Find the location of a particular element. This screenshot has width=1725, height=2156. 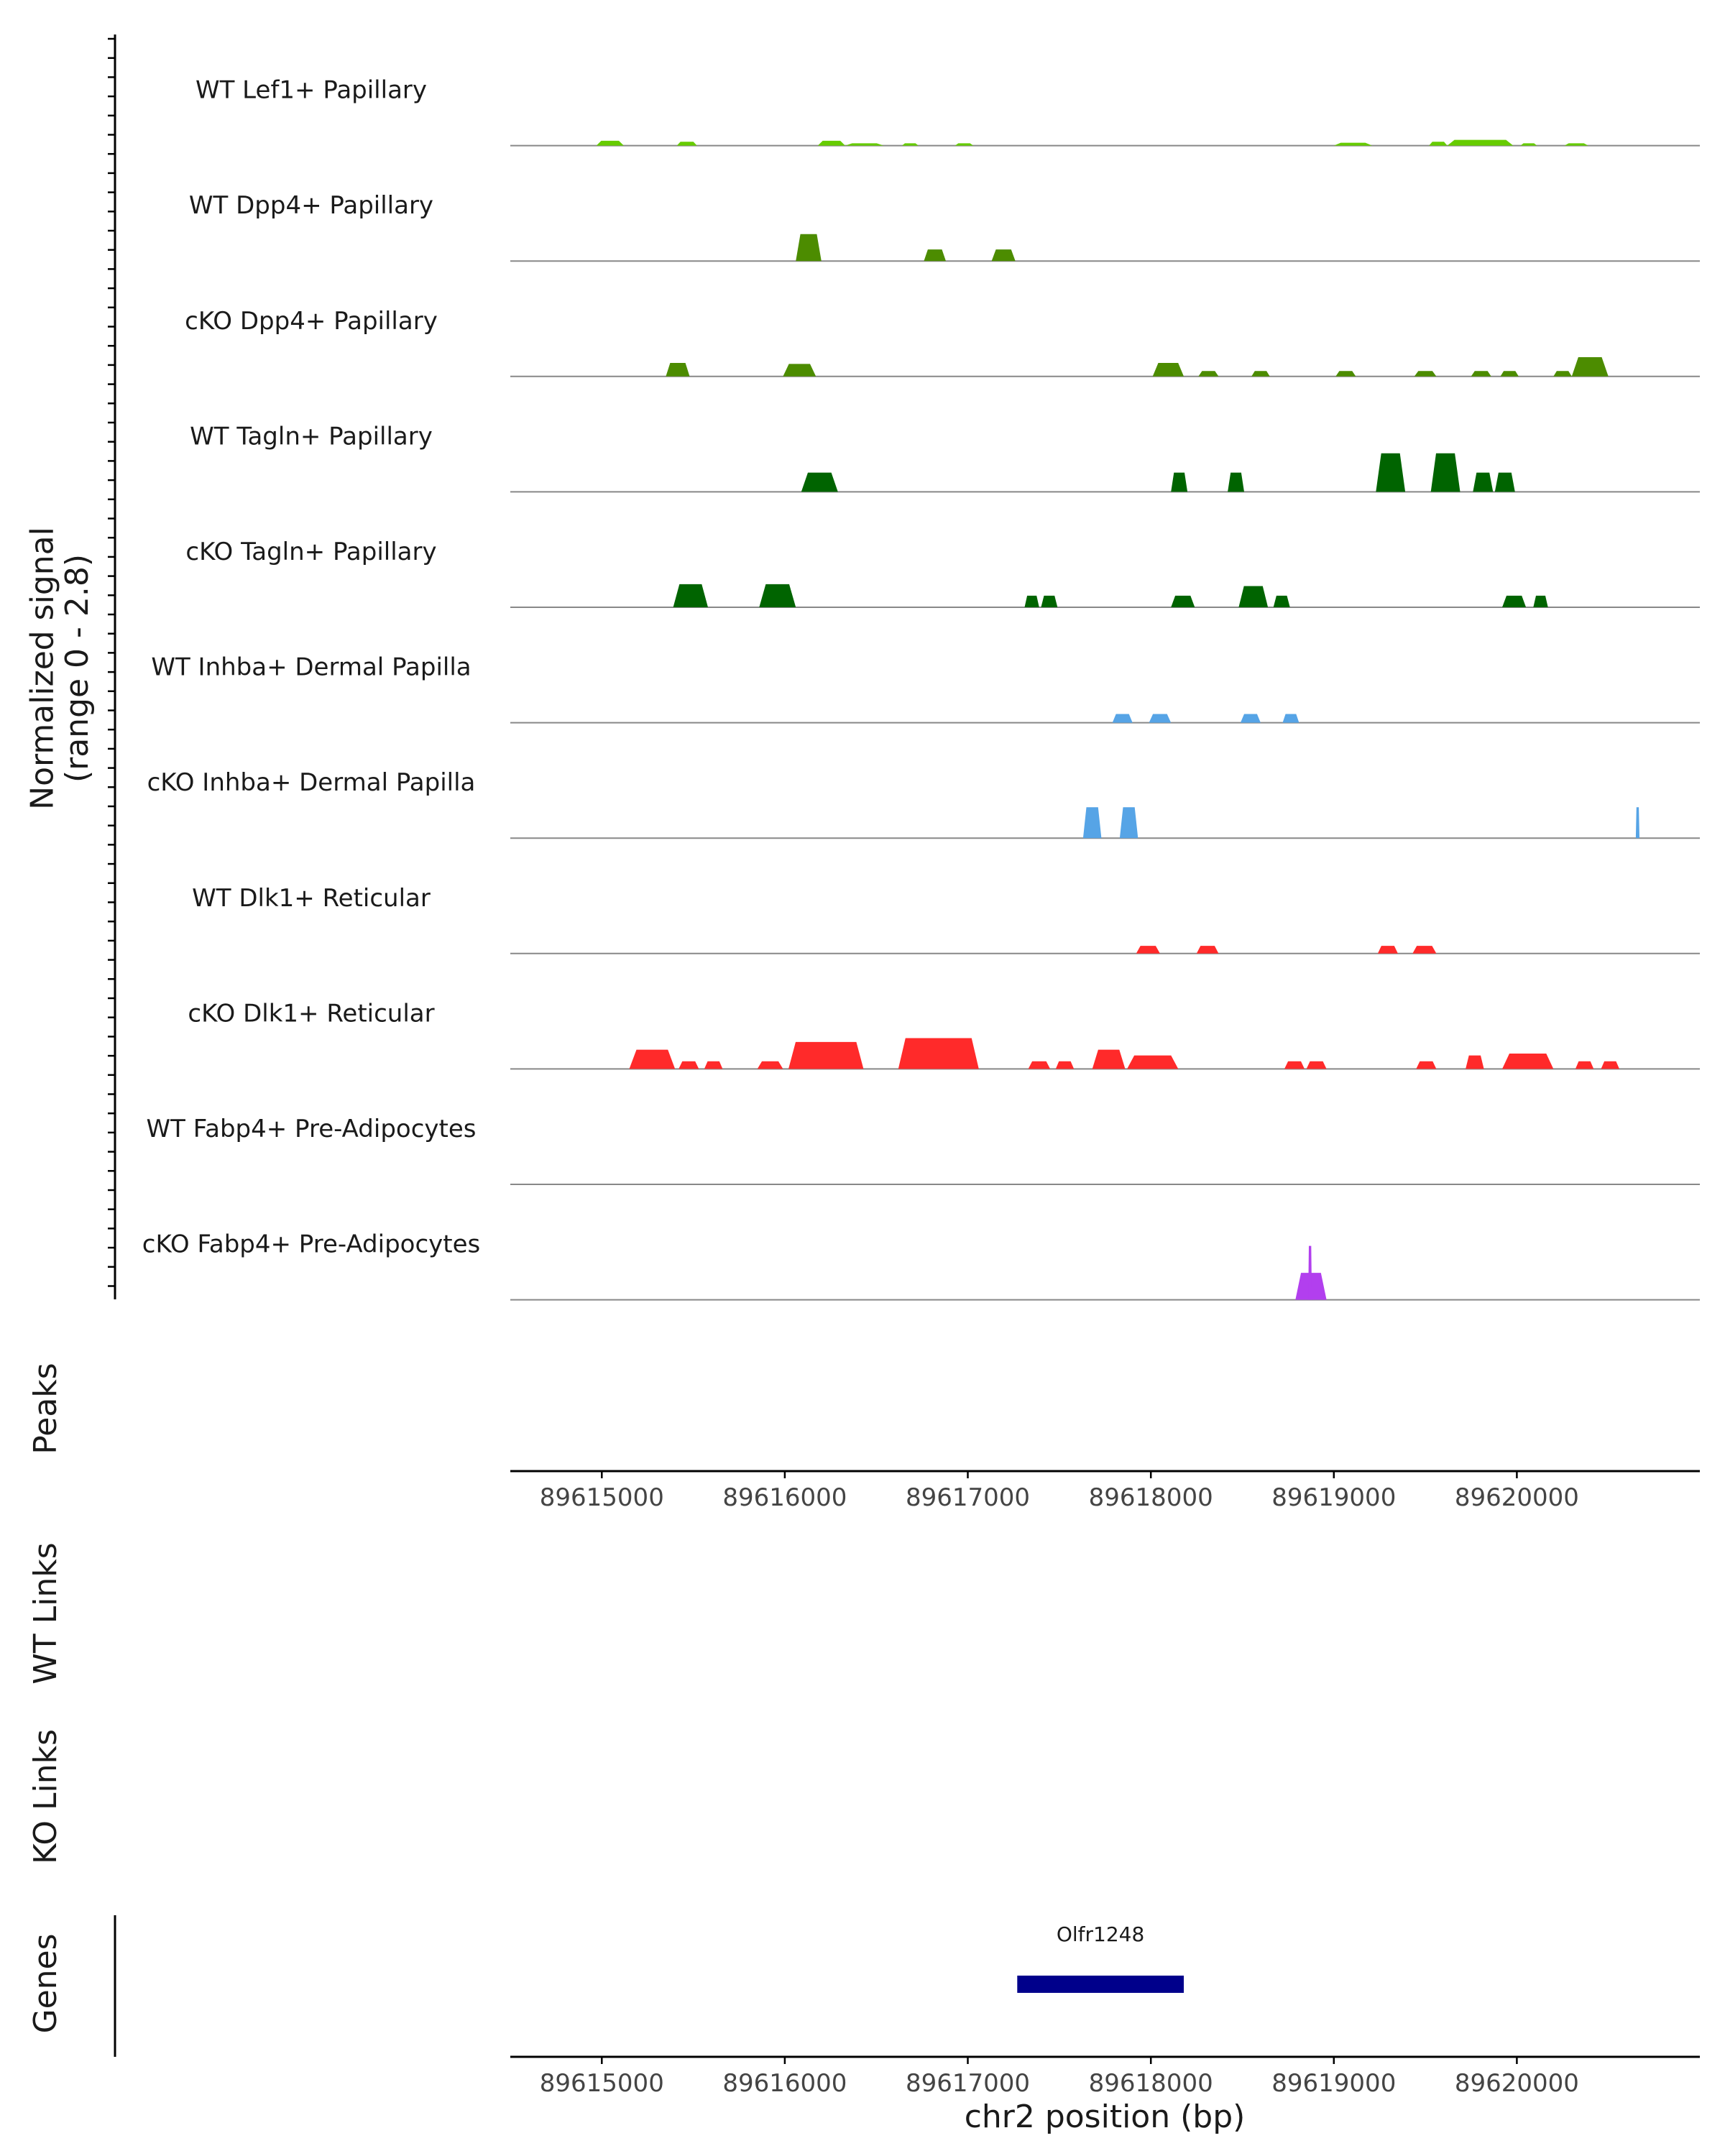

track: WT Tagln+ Papillary is located at coordinates (945, 457).